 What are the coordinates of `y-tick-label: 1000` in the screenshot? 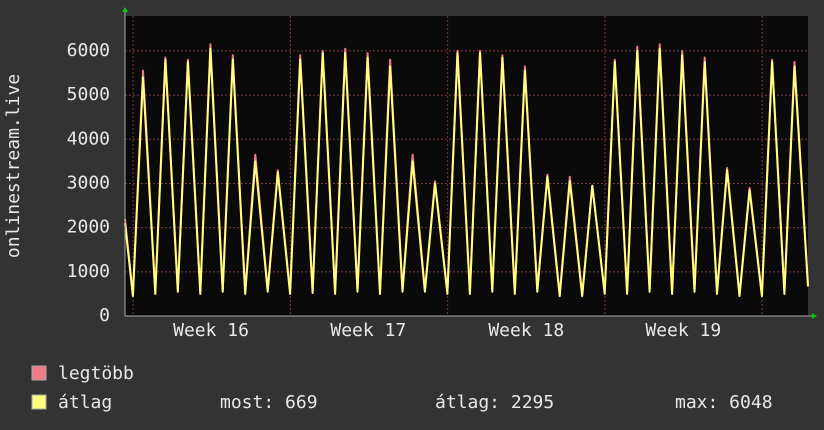 It's located at (88, 271).